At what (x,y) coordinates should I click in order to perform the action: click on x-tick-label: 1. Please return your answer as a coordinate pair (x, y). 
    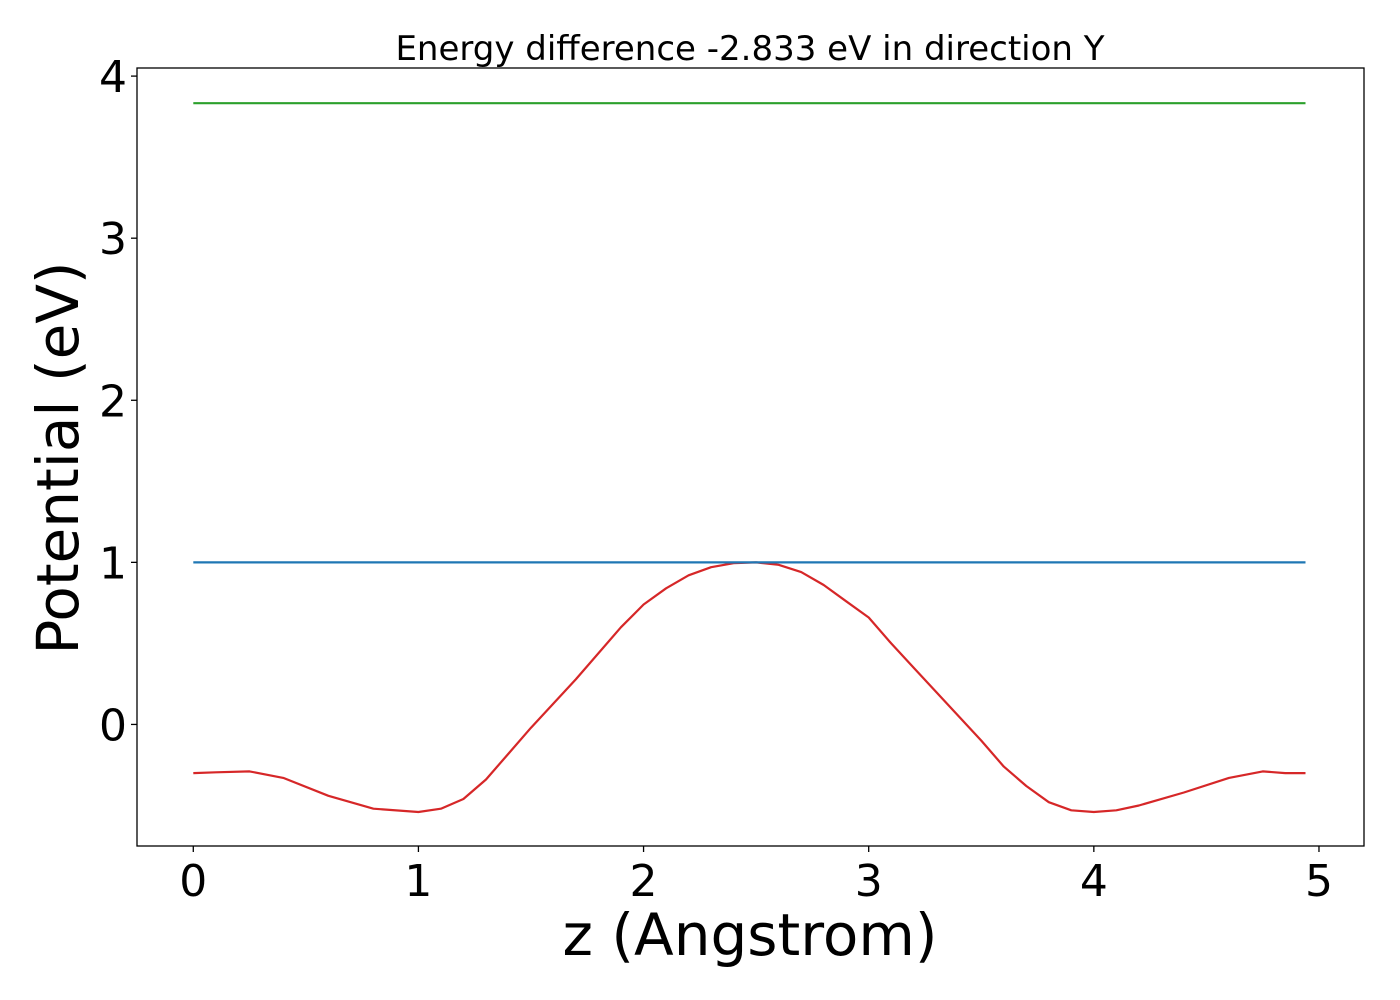
    Looking at the image, I should click on (418, 881).